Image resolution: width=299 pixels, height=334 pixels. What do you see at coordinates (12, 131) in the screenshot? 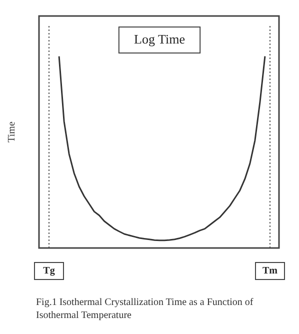
I see `y-axis-title: Time` at bounding box center [12, 131].